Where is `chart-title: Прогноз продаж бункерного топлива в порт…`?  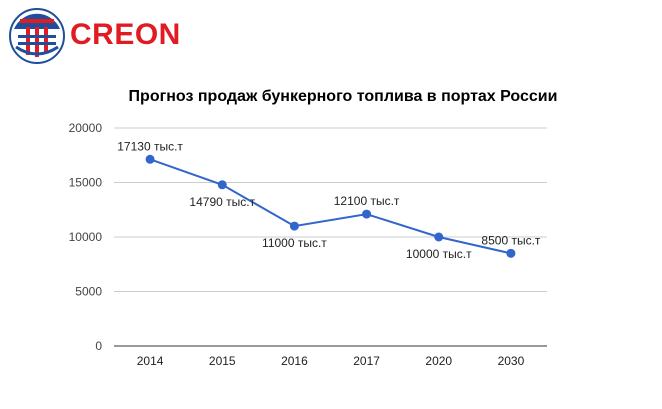 chart-title: Прогноз продаж бункерного топлива в порт… is located at coordinates (343, 96).